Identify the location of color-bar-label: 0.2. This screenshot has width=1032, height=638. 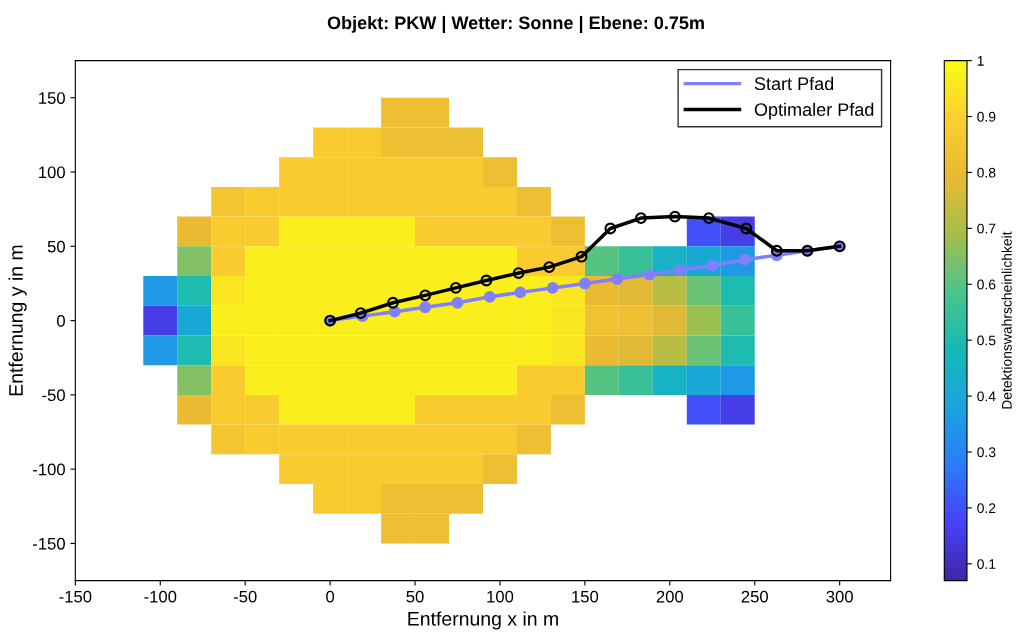
(986, 508).